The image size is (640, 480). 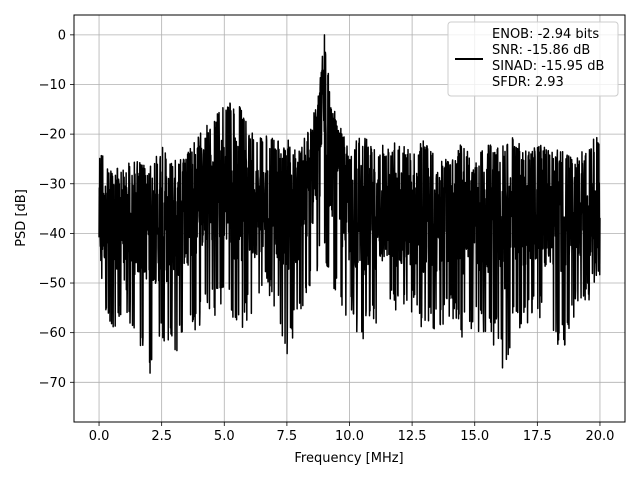 What do you see at coordinates (52, 135) in the screenshot?
I see `y-tick-label: −20` at bounding box center [52, 135].